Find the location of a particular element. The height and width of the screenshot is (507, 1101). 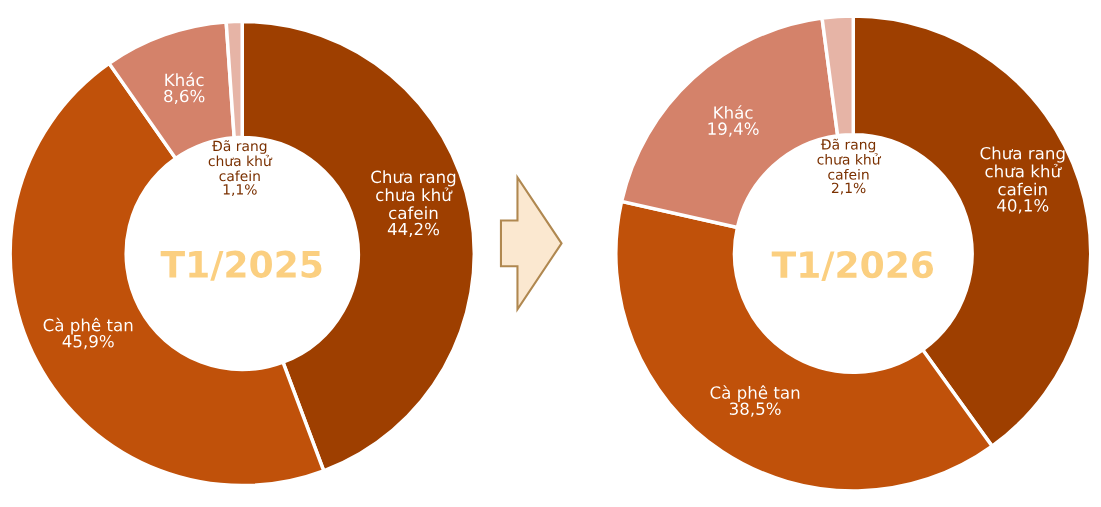

text: T1/2025 is located at coordinates (241, 265).